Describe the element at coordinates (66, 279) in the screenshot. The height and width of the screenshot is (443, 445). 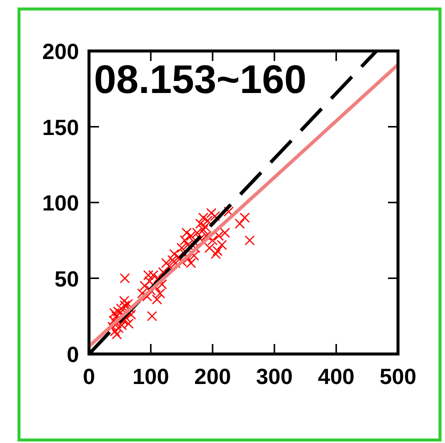
I see `y-tick-label: 50` at that location.